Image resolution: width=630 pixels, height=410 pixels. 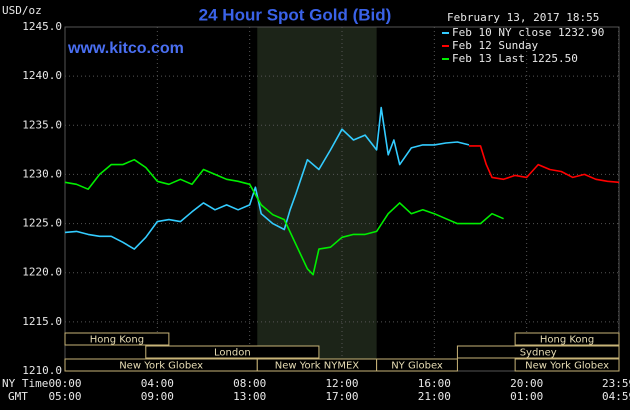 I want to click on chart-title: 24 Hour Spot Gold (Bid), so click(x=295, y=14).